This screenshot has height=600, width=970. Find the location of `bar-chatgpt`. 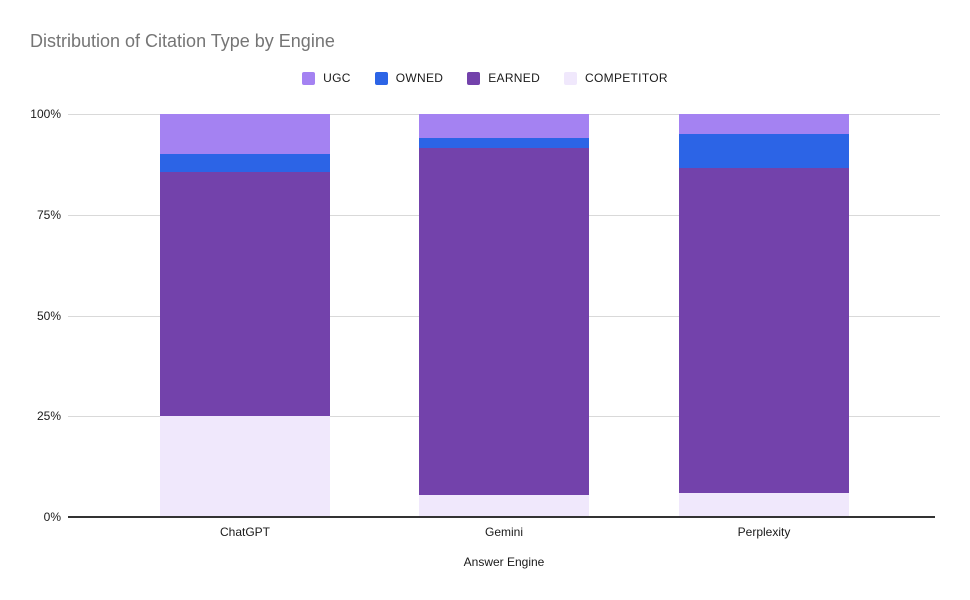

bar-chatgpt is located at coordinates (245, 315).